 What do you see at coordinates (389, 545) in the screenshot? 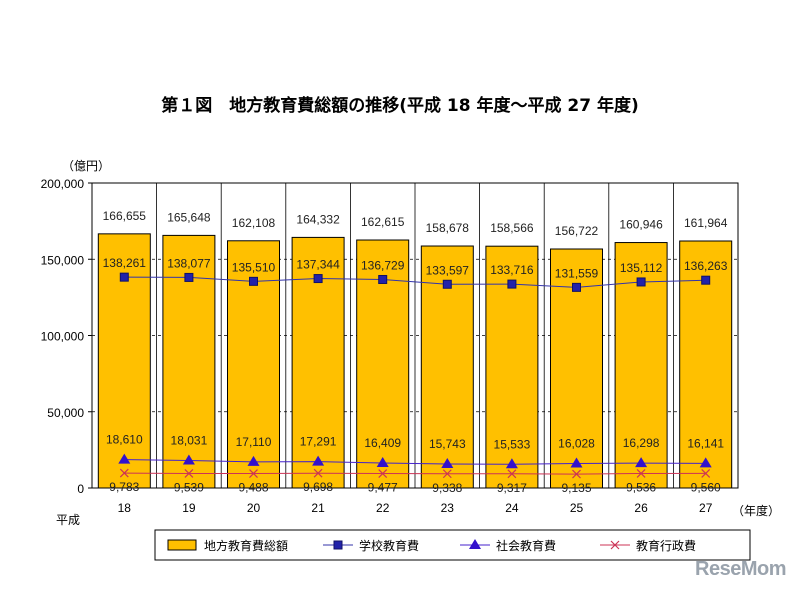
I see `legend-label: 学校教育費` at bounding box center [389, 545].